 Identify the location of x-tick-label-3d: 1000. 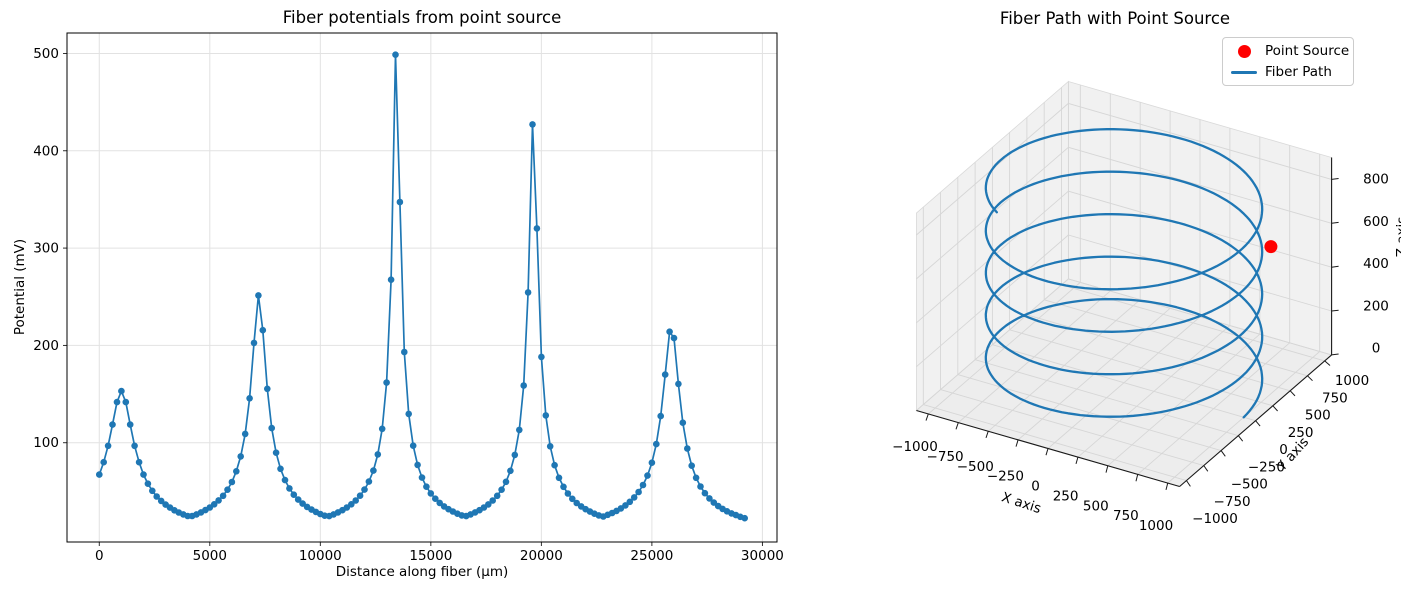
(1156, 526).